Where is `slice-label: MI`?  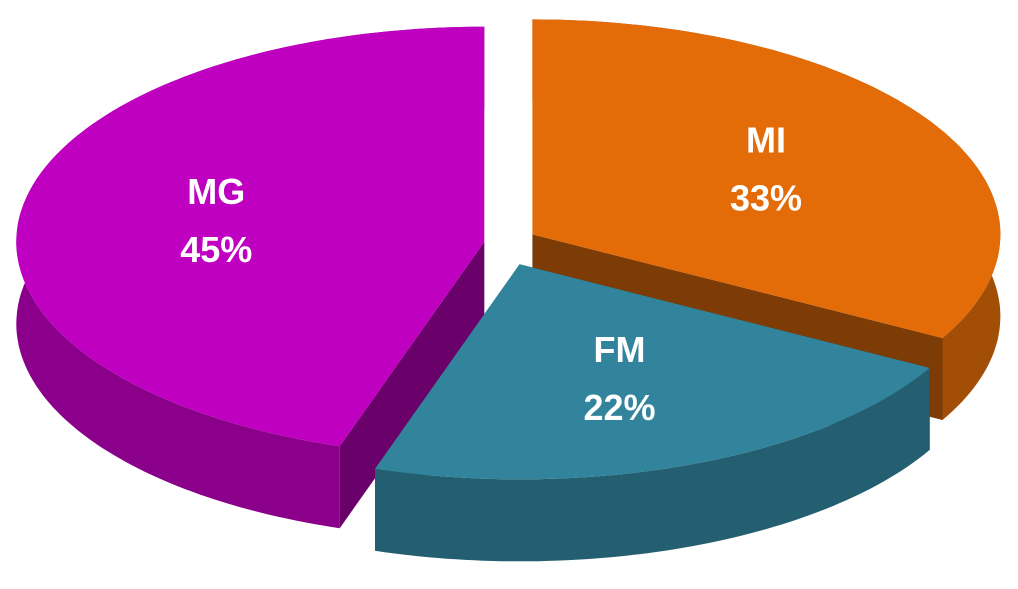 slice-label: MI is located at coordinates (766, 139).